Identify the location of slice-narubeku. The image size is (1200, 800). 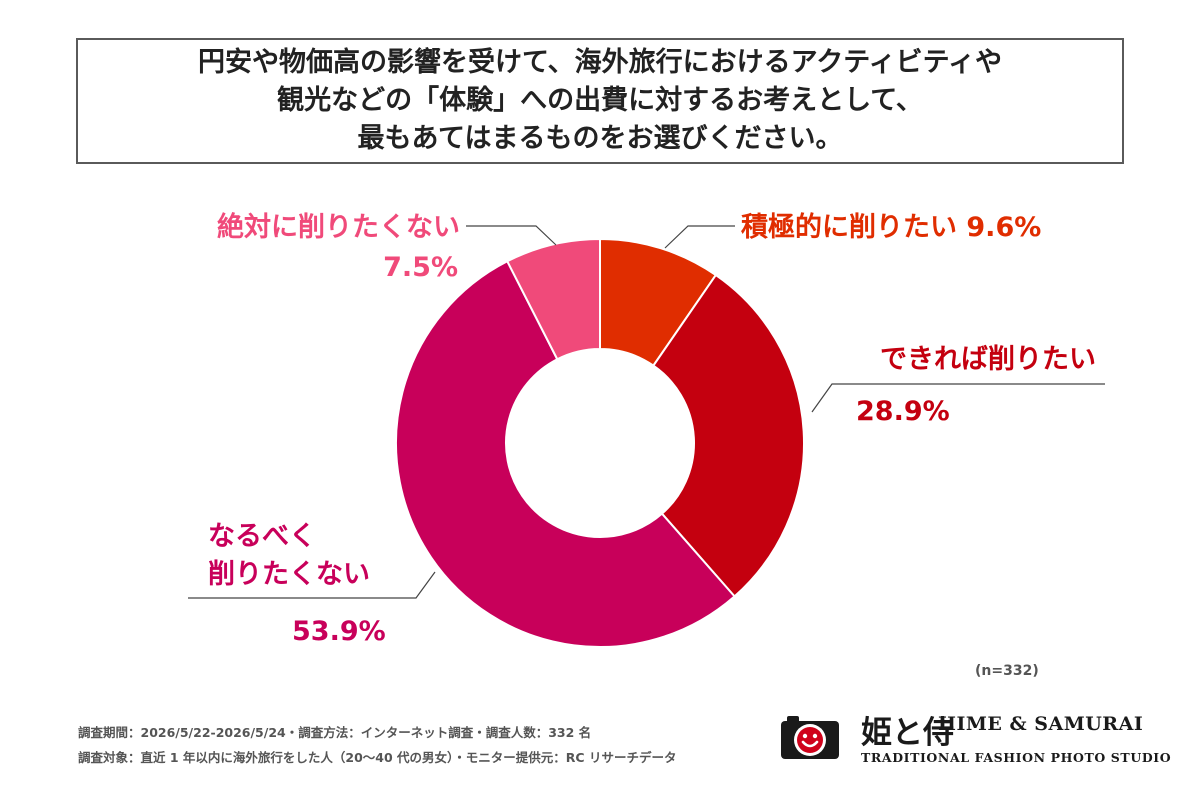
(565, 453).